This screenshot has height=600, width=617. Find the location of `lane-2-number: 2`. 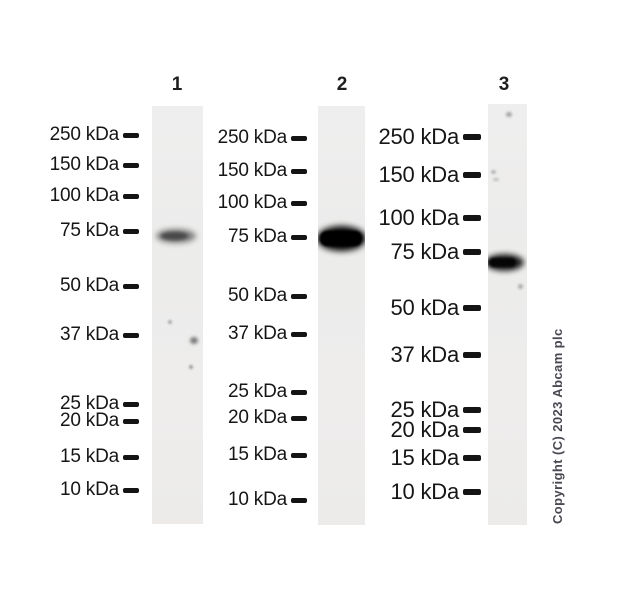

lane-2-number: 2 is located at coordinates (342, 84).